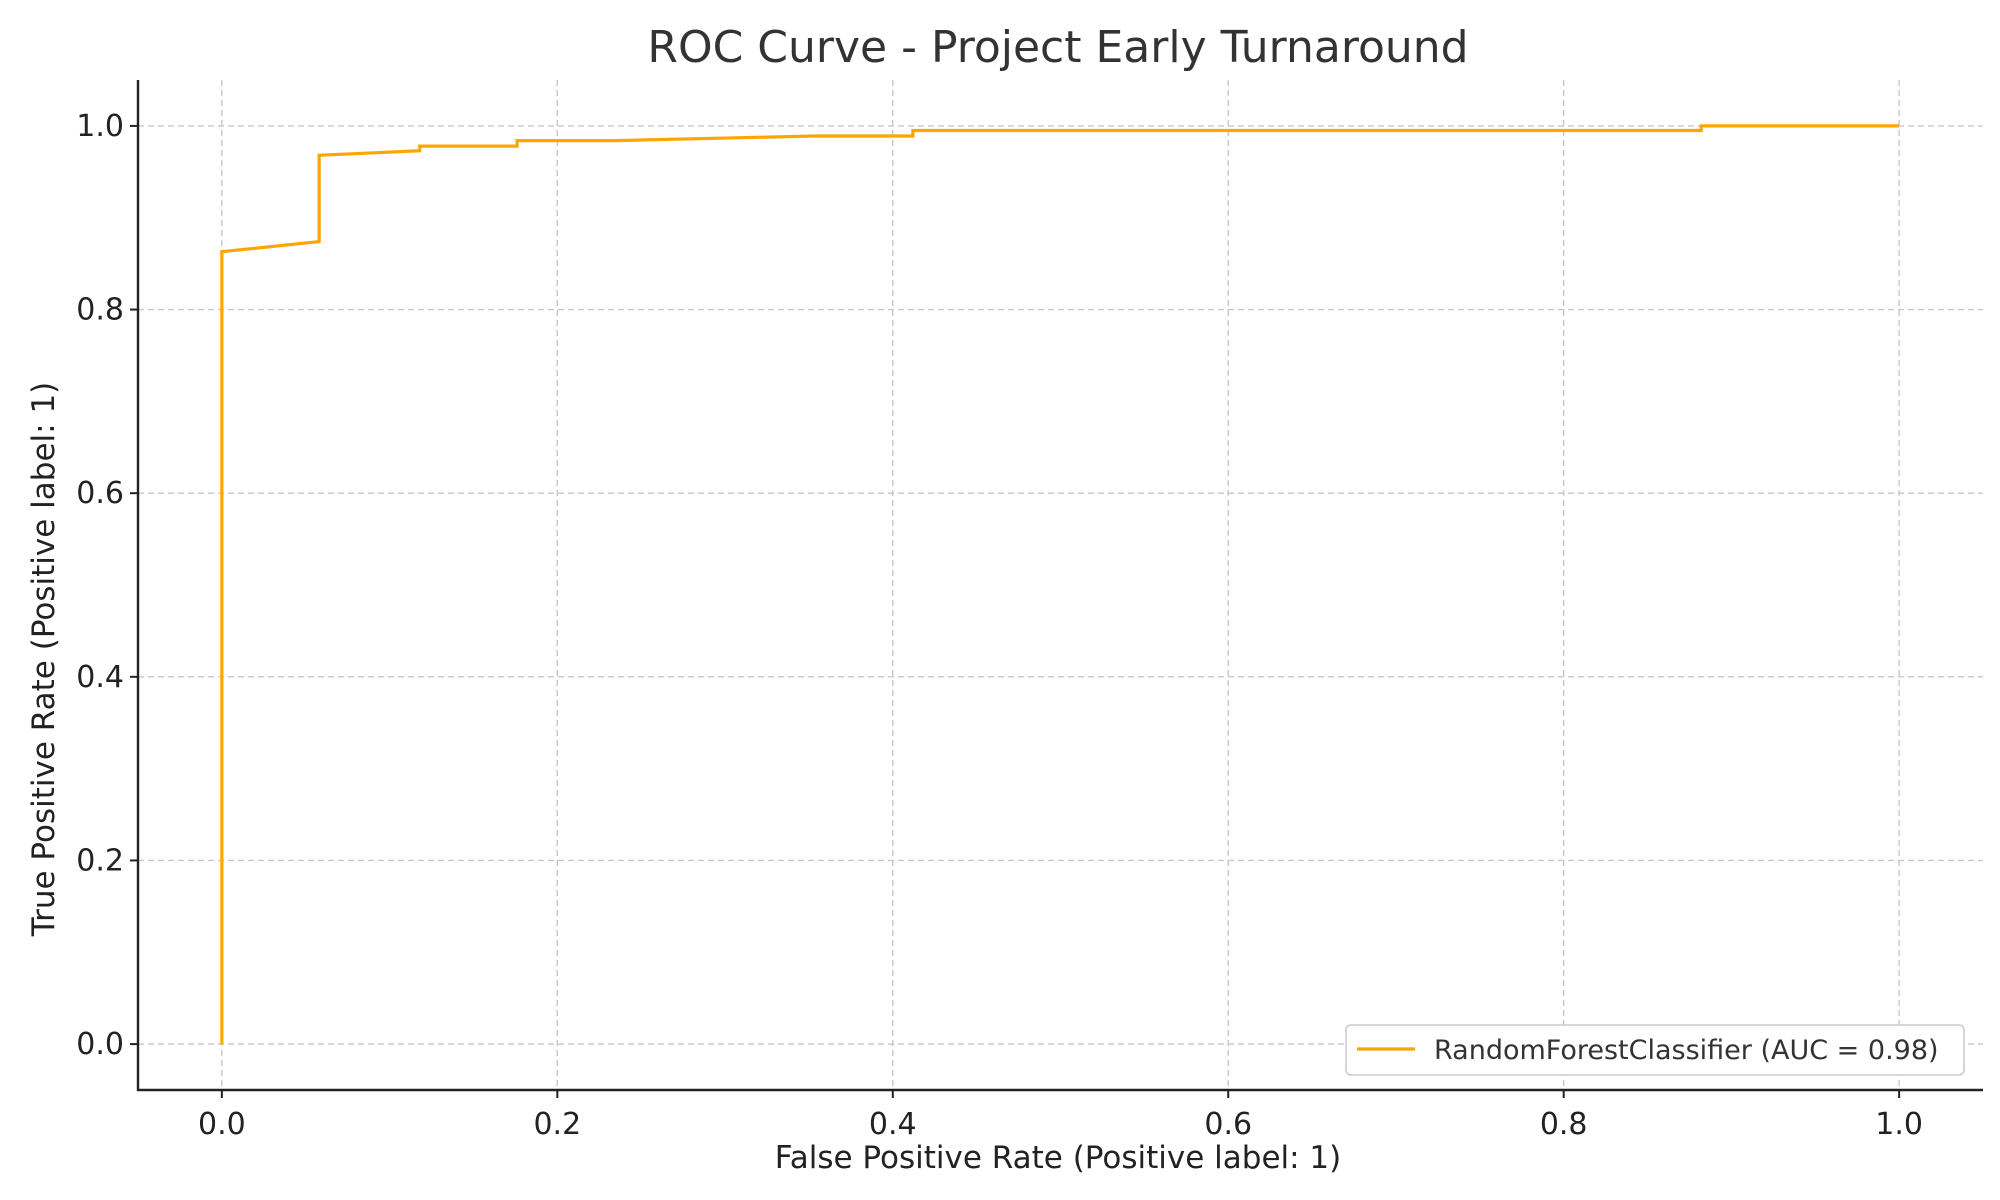 This screenshot has height=1200, width=2000. Describe the element at coordinates (100, 677) in the screenshot. I see `y-tick-label-2: 0.4` at that location.